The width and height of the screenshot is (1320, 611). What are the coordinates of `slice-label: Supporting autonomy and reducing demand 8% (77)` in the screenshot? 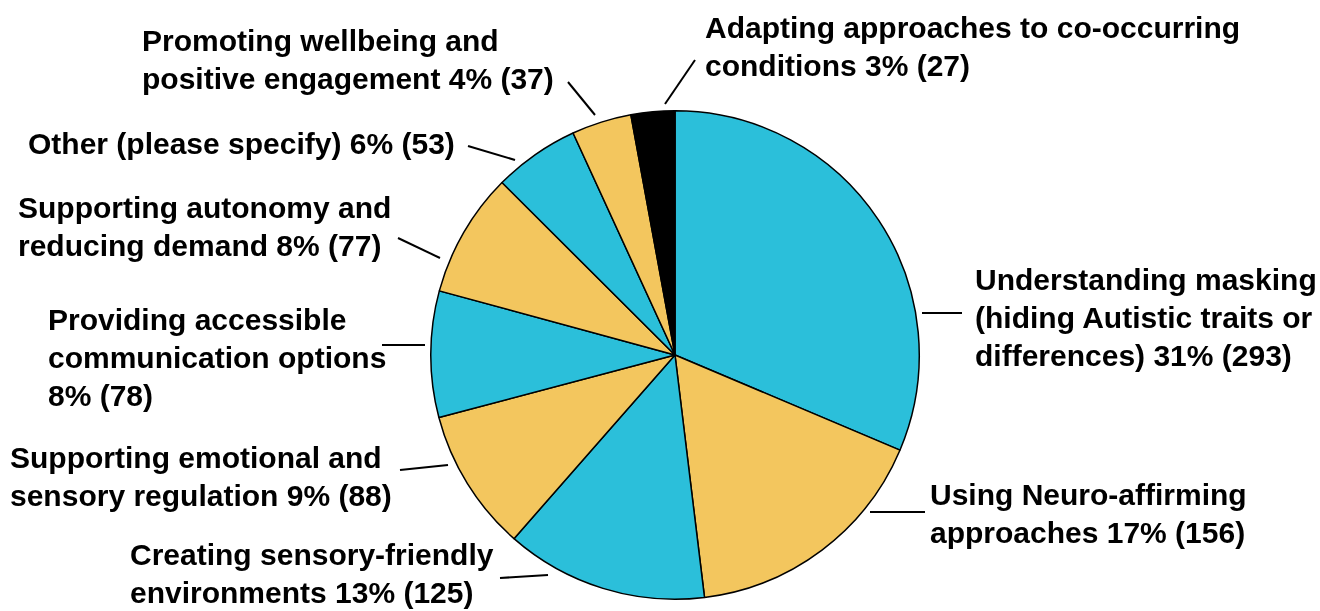 It's located at (205, 227).